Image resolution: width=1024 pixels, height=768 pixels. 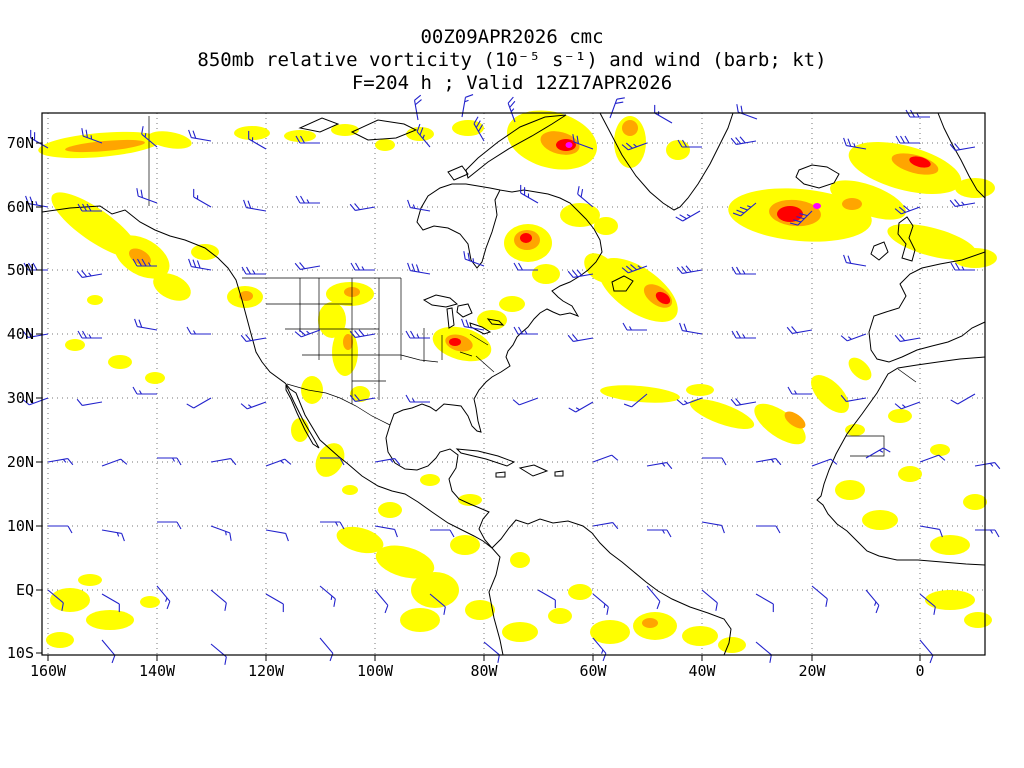 I want to click on lon-label: 120W, so click(x=266, y=671).